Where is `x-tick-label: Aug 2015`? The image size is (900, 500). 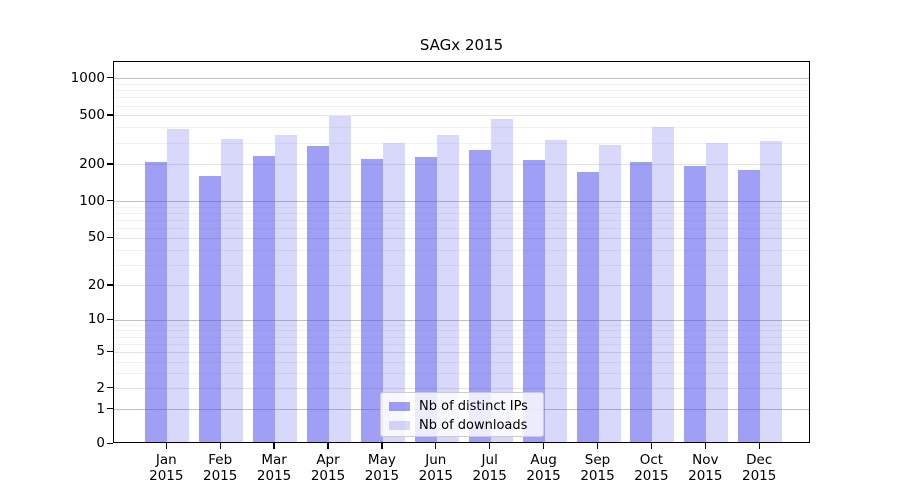
x-tick-label: Aug 2015 is located at coordinates (543, 468).